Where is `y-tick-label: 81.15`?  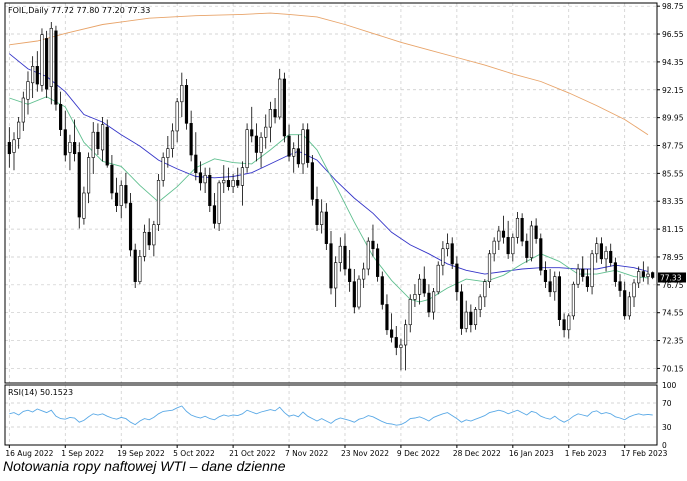
y-tick-label: 81.15 is located at coordinates (673, 229).